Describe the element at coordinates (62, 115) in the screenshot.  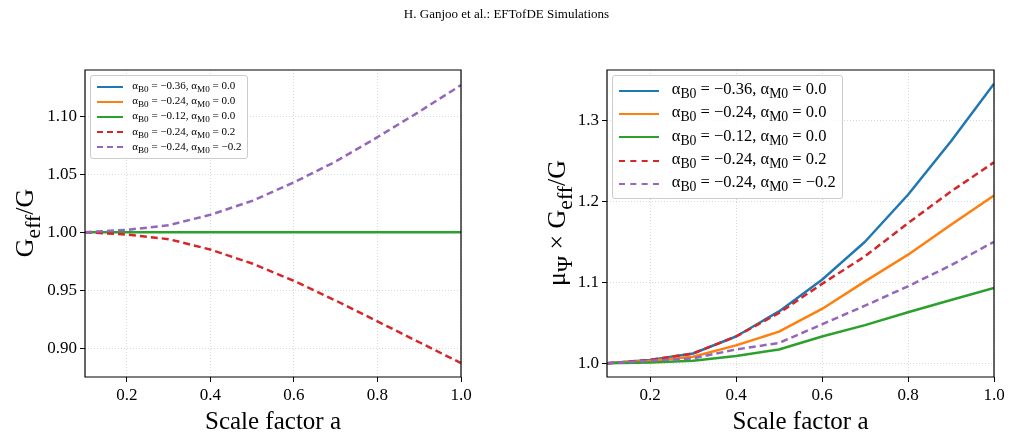
I see `y-tick-label: 1.10` at that location.